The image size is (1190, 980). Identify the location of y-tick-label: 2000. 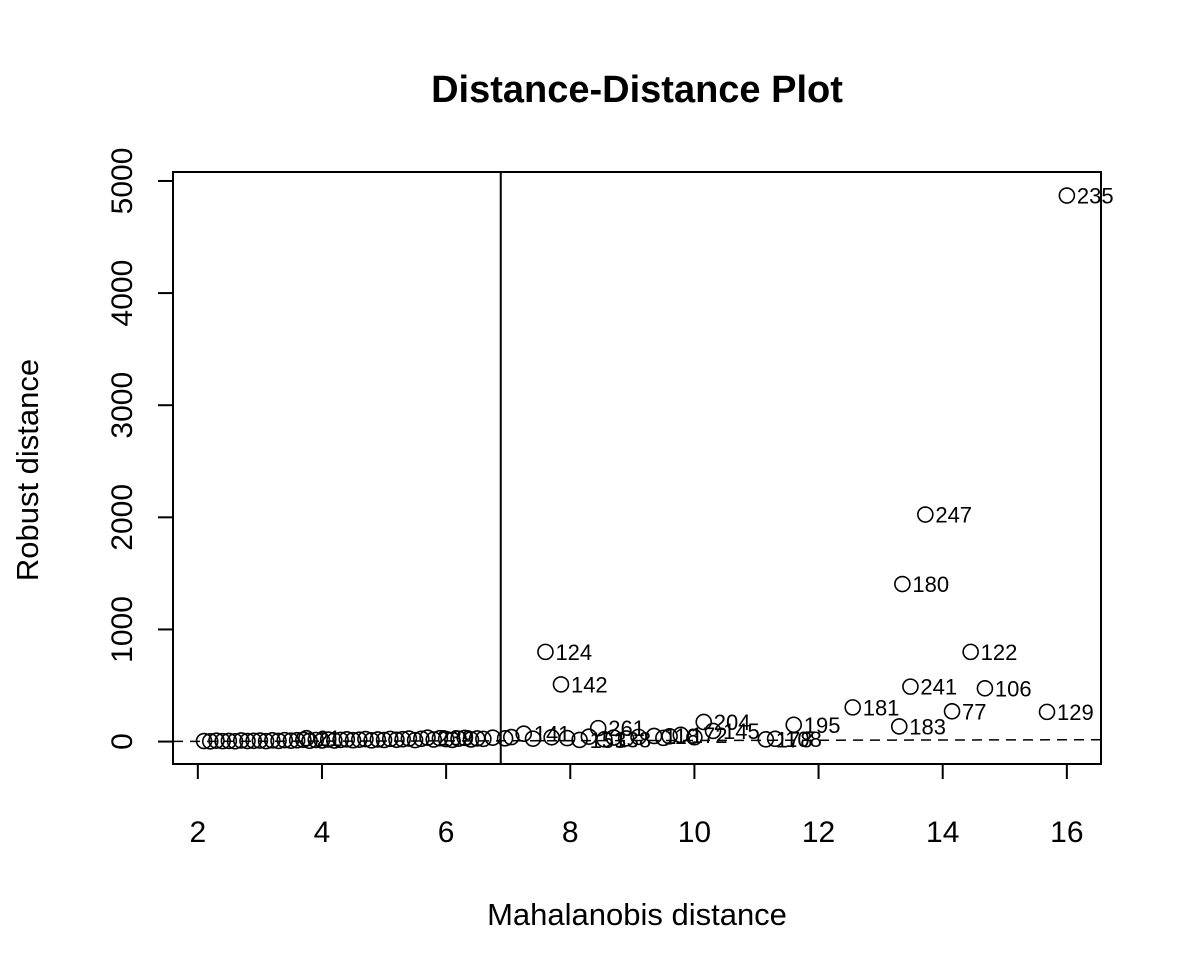
(122, 517).